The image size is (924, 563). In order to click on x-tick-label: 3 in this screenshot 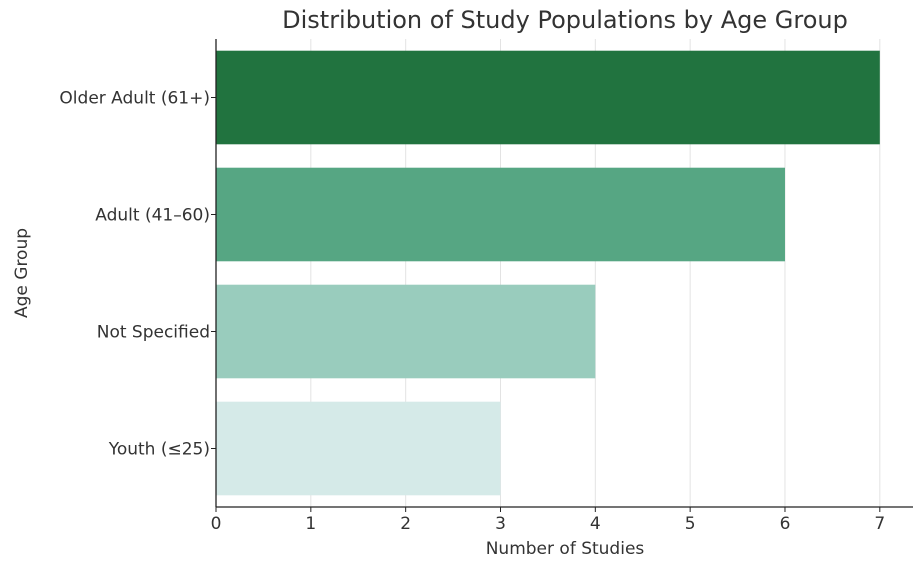, I will do `click(500, 524)`.